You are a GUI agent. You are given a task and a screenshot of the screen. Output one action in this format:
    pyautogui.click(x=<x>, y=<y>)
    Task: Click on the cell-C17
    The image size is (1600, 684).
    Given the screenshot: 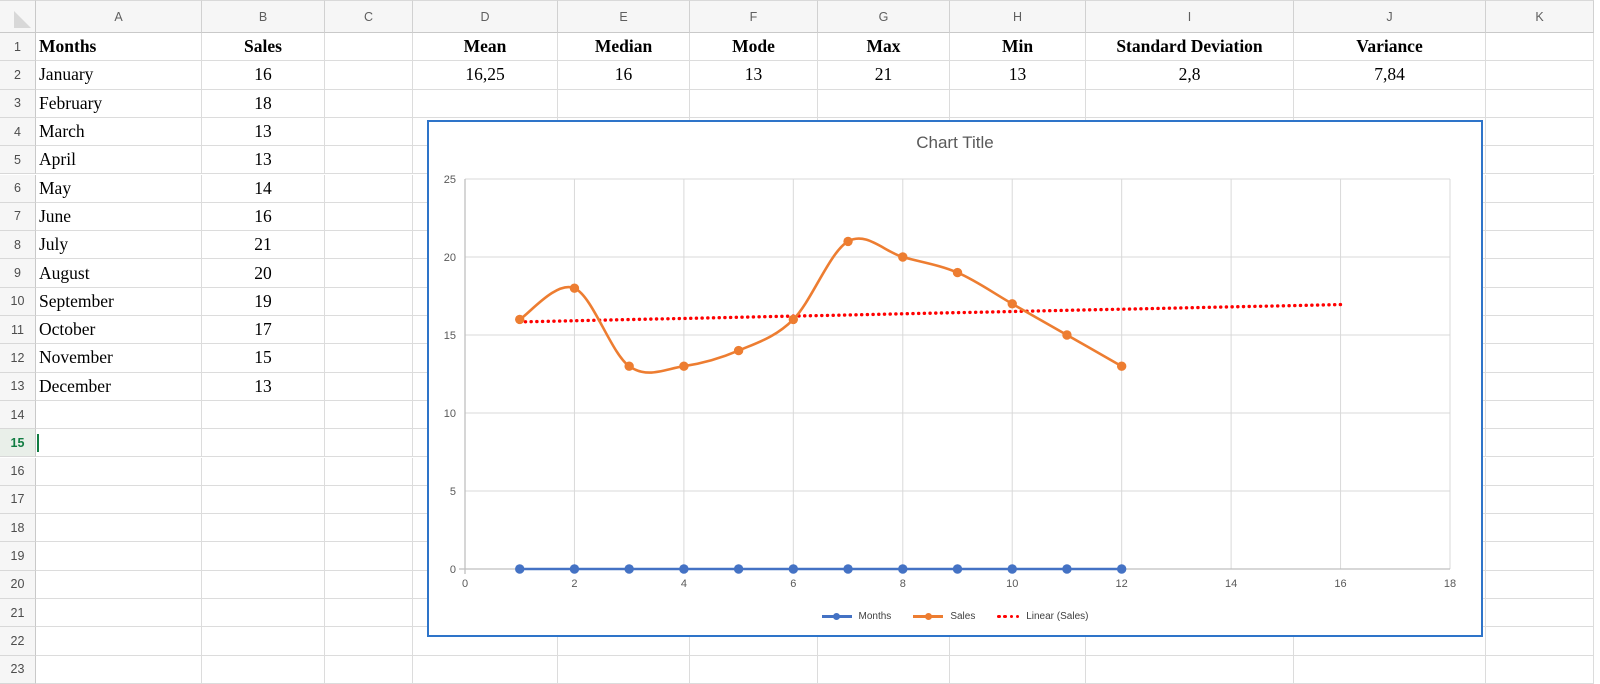 What is the action you would take?
    pyautogui.click(x=369, y=500)
    